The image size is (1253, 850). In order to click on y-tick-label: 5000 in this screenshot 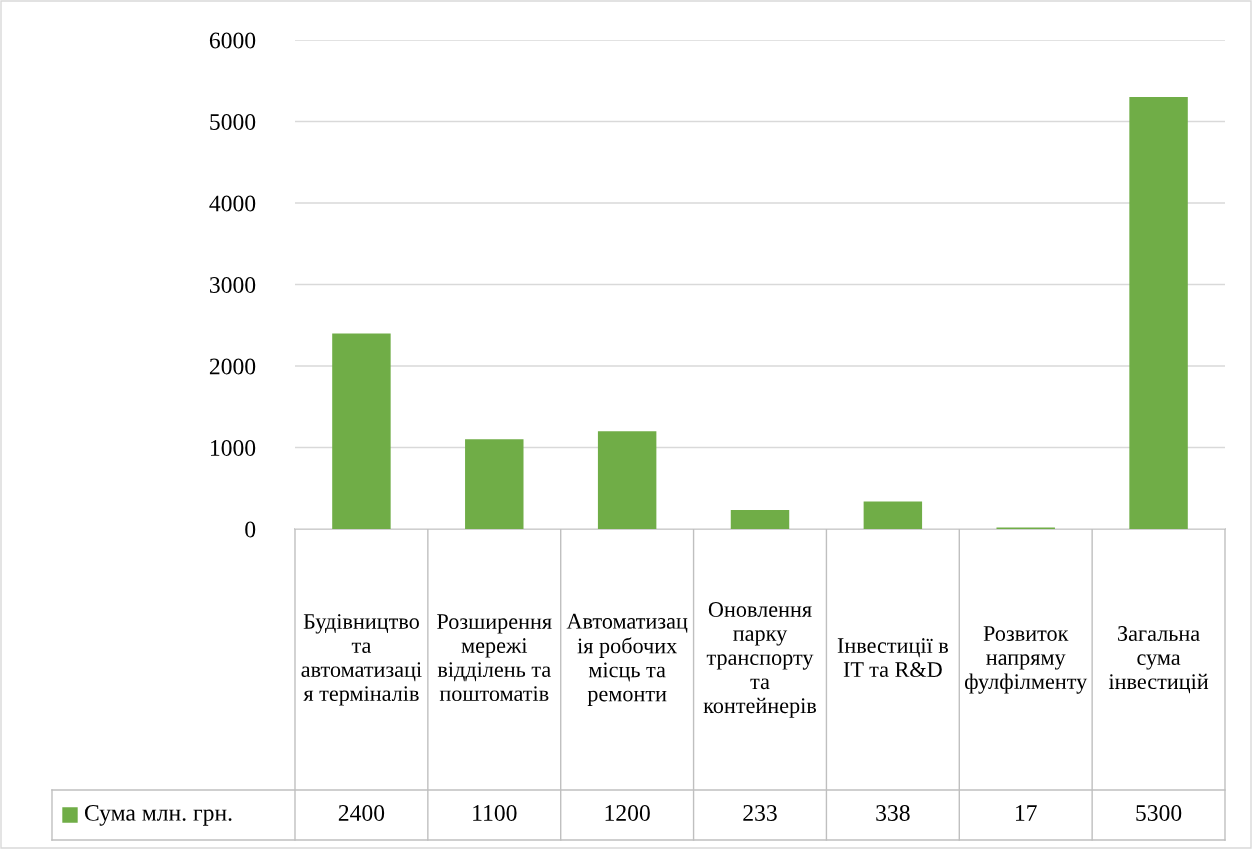, I will do `click(233, 121)`.